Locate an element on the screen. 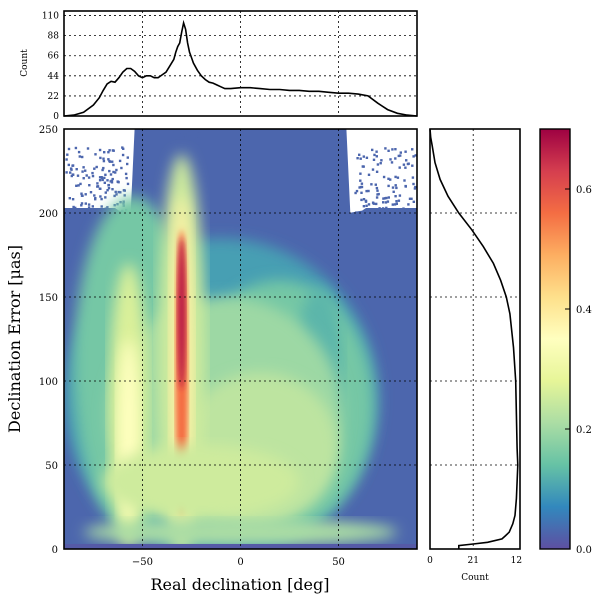  heatmap-bottom-band is located at coordinates (240, 532).